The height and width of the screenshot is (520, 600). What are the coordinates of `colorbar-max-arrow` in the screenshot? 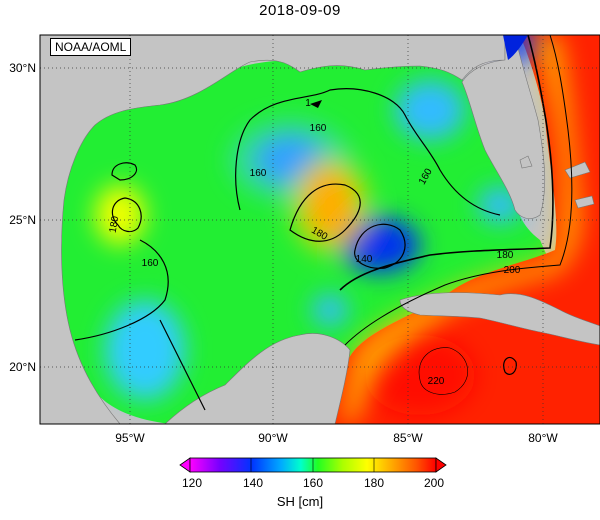 It's located at (441, 465).